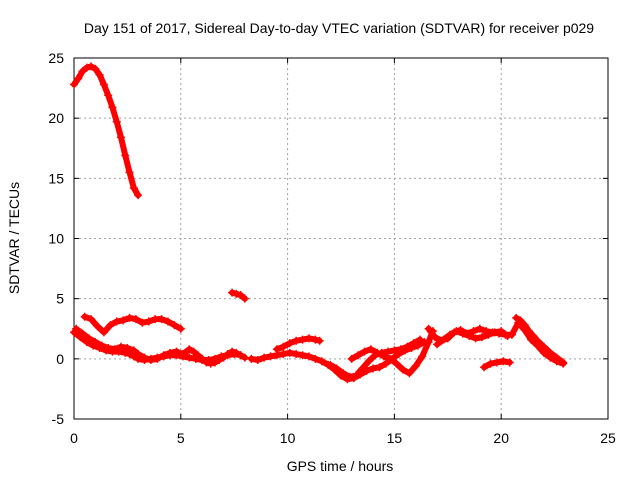  What do you see at coordinates (338, 360) in the screenshot?
I see `series-track-g` at bounding box center [338, 360].